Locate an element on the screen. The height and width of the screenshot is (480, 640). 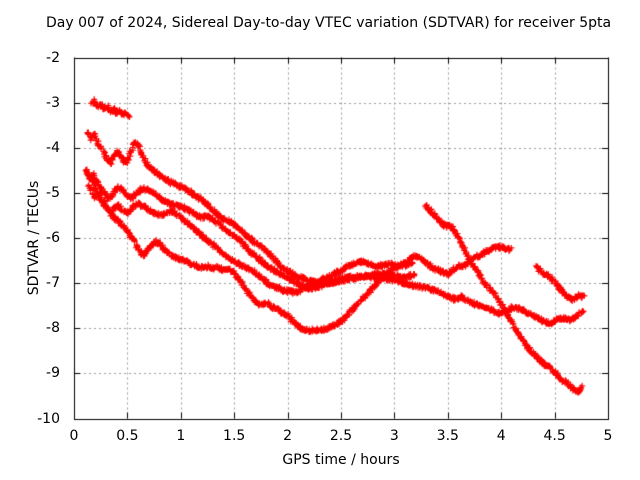
y-tick-label: -2 is located at coordinates (53, 57).